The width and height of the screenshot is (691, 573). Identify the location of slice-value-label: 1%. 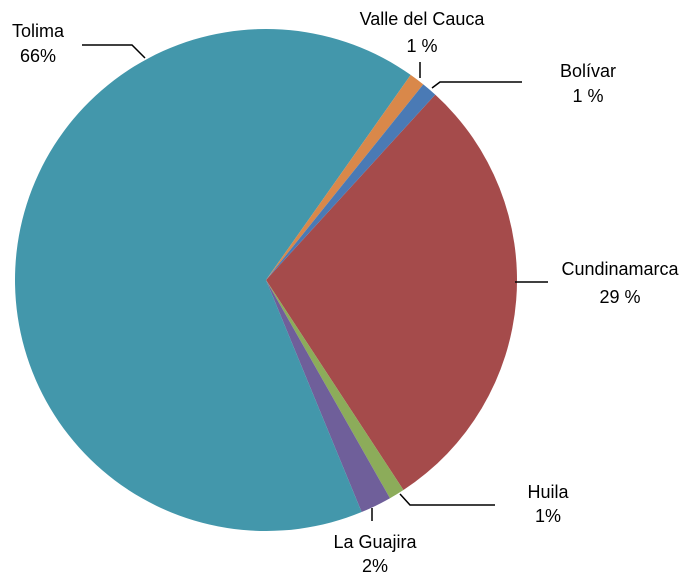
(548, 516).